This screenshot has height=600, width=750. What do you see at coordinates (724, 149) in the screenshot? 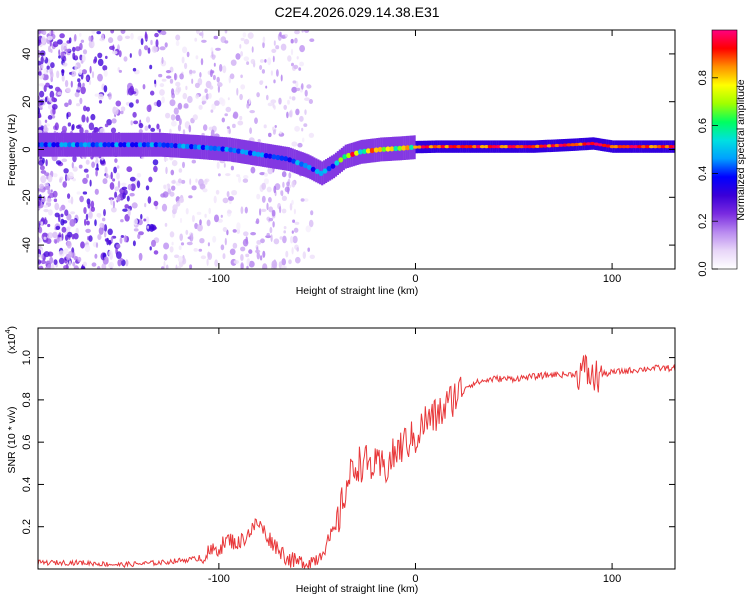
I see `colorbar-gradient` at bounding box center [724, 149].